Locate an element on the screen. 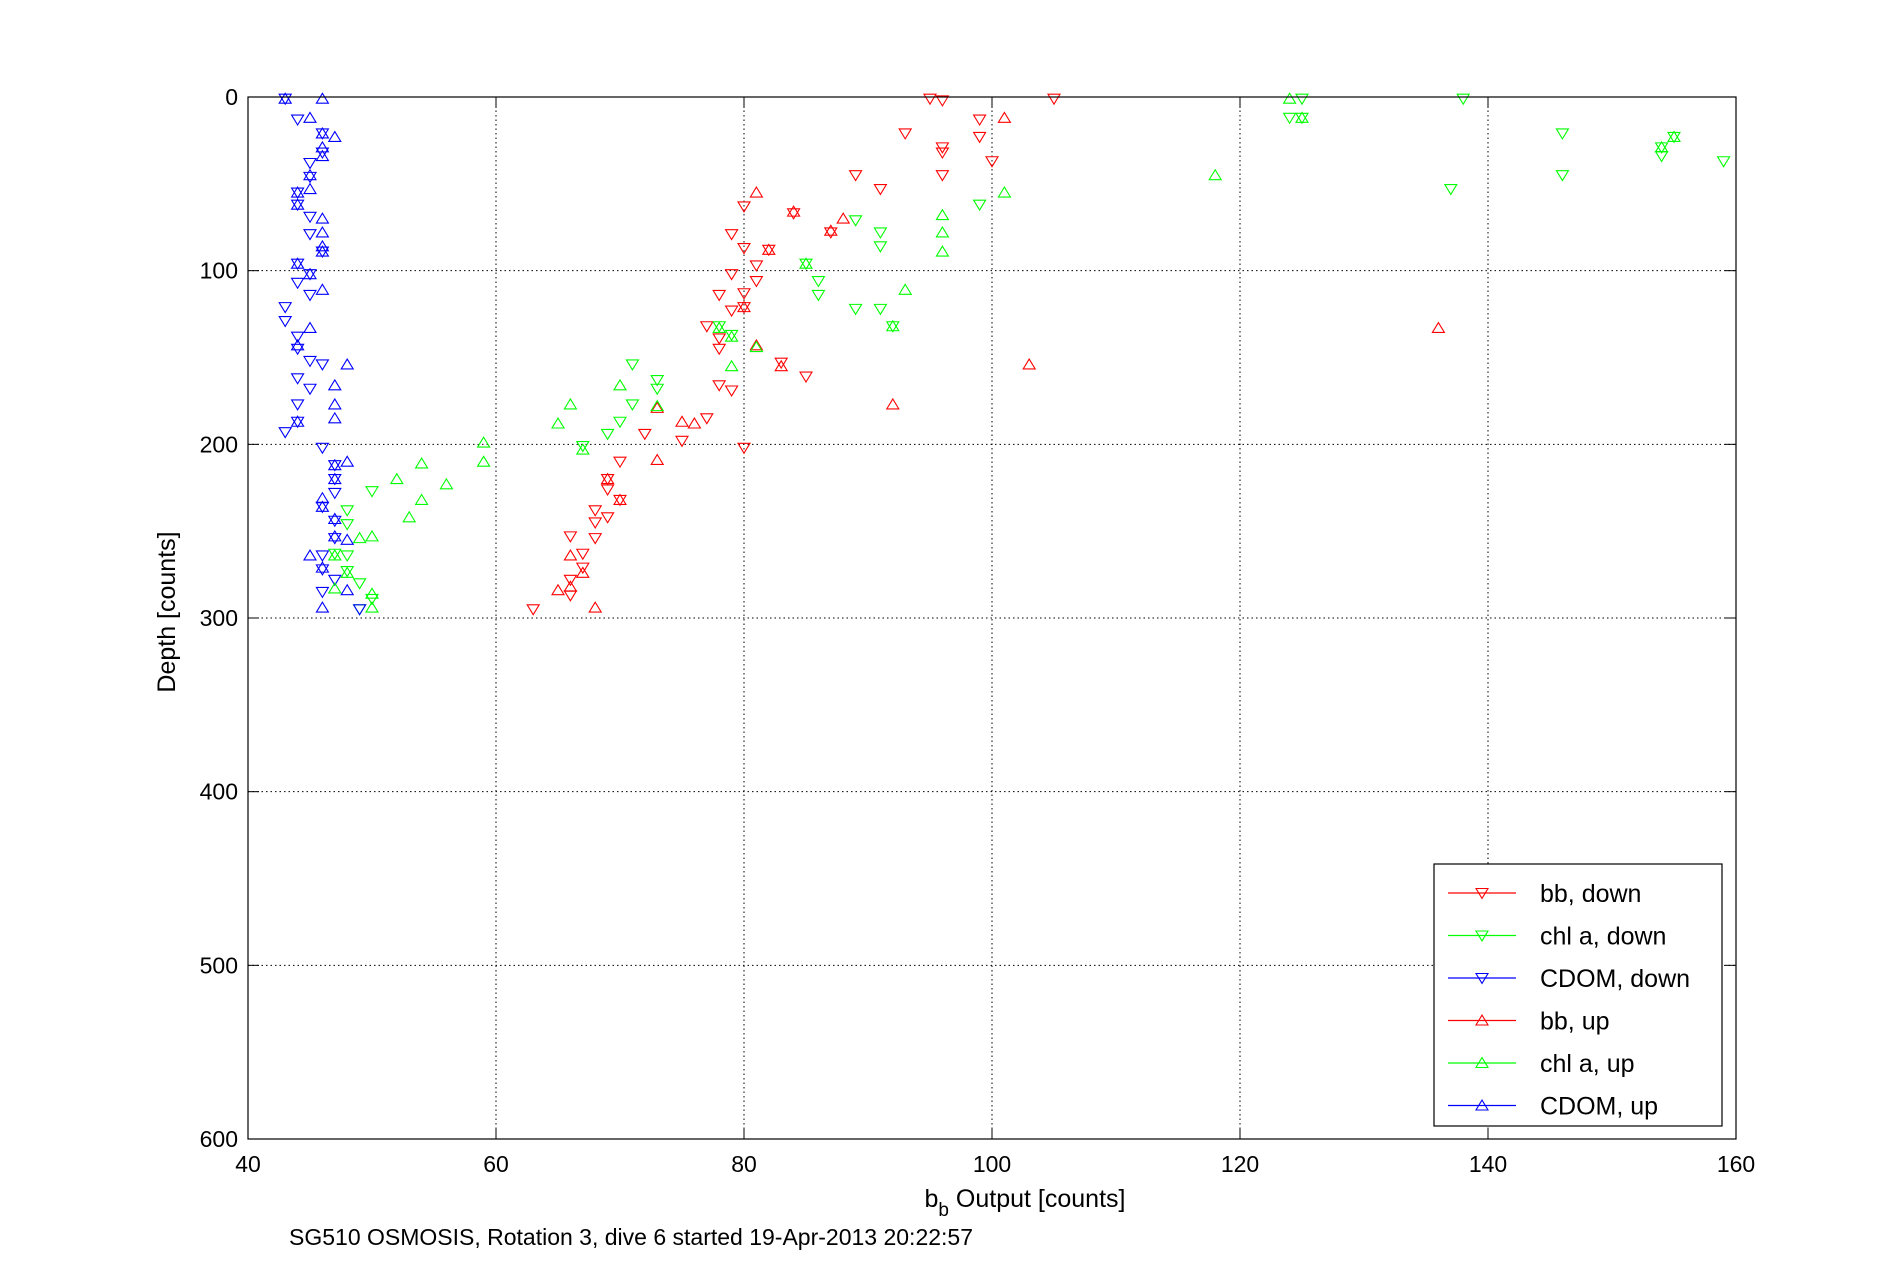 The height and width of the screenshot is (1262, 1891). legend-label: CDOM, up is located at coordinates (1599, 1107).